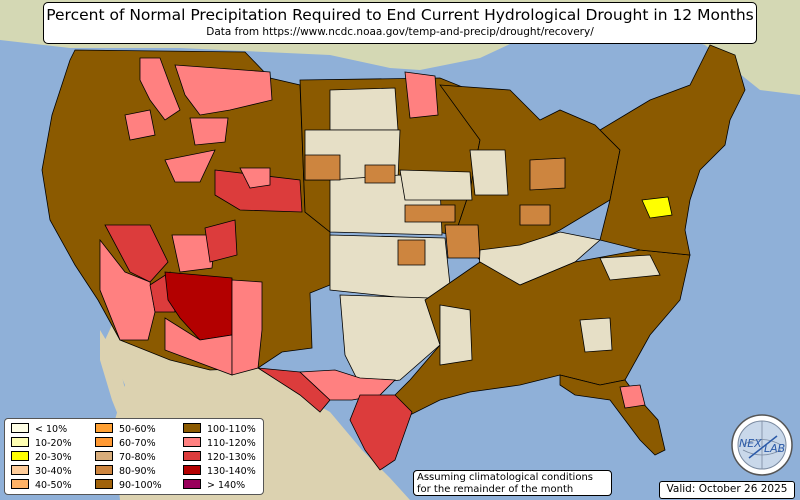 The image size is (800, 500). Describe the element at coordinates (53, 471) in the screenshot. I see `legend-label: 30-40%` at that location.